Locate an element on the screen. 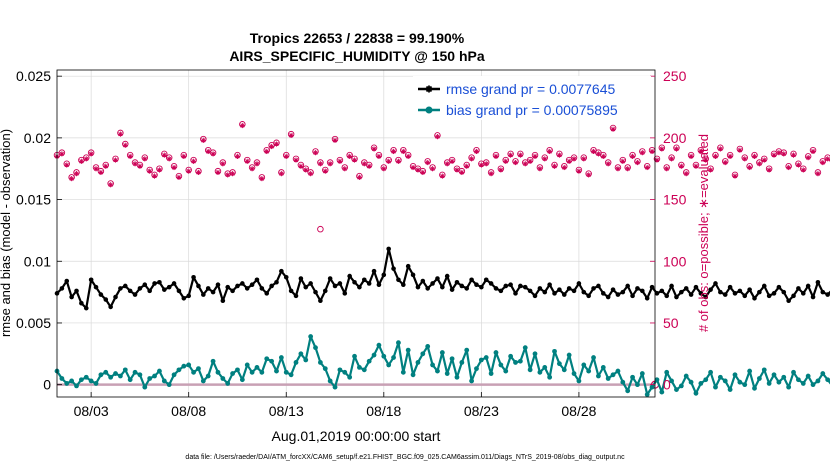 This screenshot has height=470, width=830. y-tick-label-right: 200 is located at coordinates (675, 138).